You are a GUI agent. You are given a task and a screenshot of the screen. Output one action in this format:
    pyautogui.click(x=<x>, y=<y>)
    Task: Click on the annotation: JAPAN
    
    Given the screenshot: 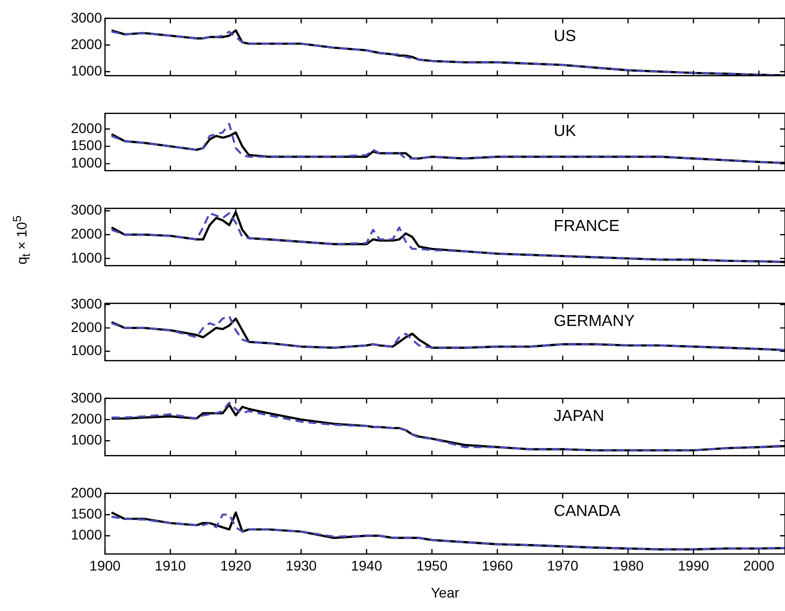 What is the action you would take?
    pyautogui.click(x=579, y=416)
    